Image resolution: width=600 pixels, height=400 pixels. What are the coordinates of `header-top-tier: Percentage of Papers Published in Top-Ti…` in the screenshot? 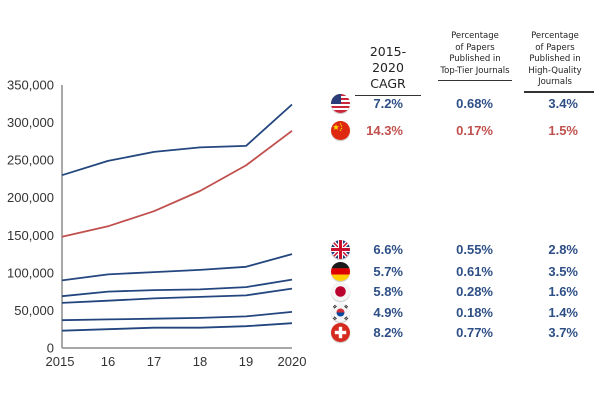 It's located at (475, 56).